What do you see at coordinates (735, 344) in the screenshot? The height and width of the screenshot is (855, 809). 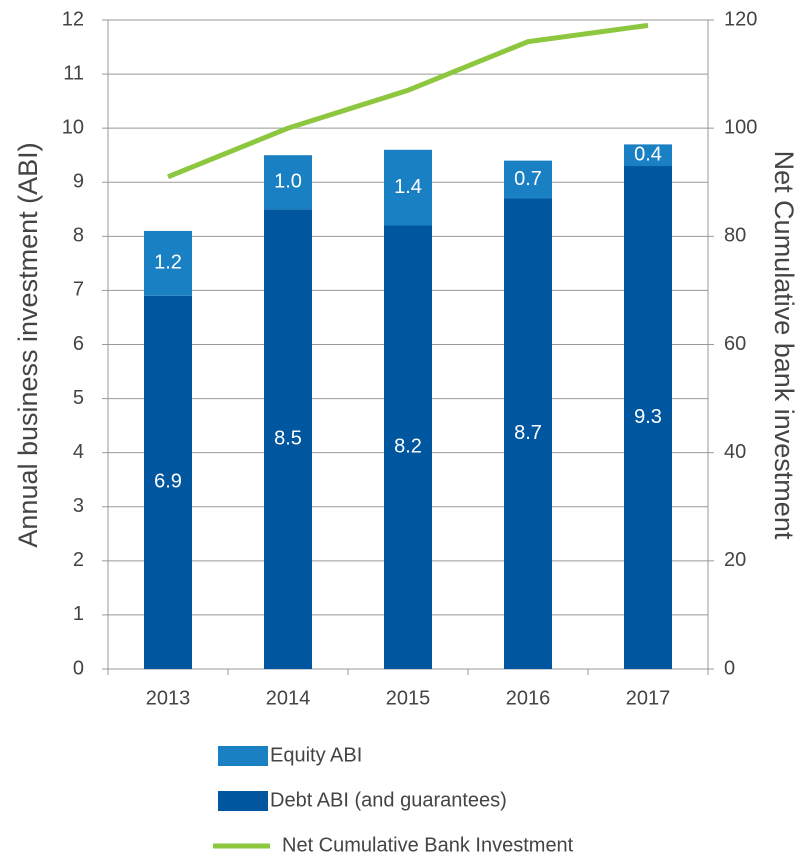 I see `y2-tick-label: 60` at bounding box center [735, 344].